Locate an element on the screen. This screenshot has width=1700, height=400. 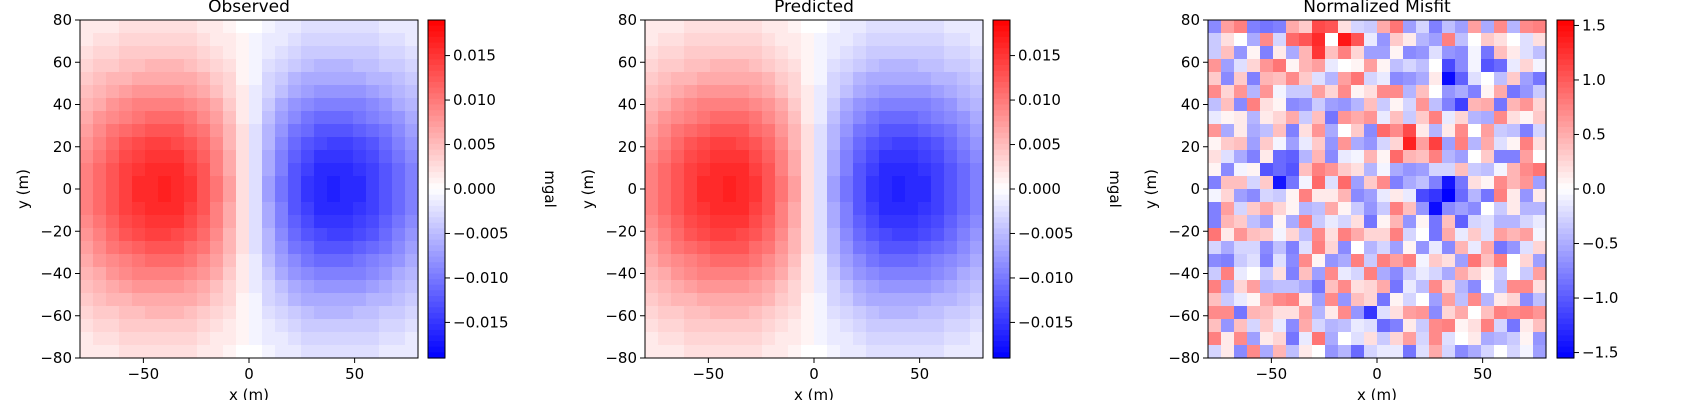
colorbar-tick-label: −0.010 is located at coordinates (481, 278).